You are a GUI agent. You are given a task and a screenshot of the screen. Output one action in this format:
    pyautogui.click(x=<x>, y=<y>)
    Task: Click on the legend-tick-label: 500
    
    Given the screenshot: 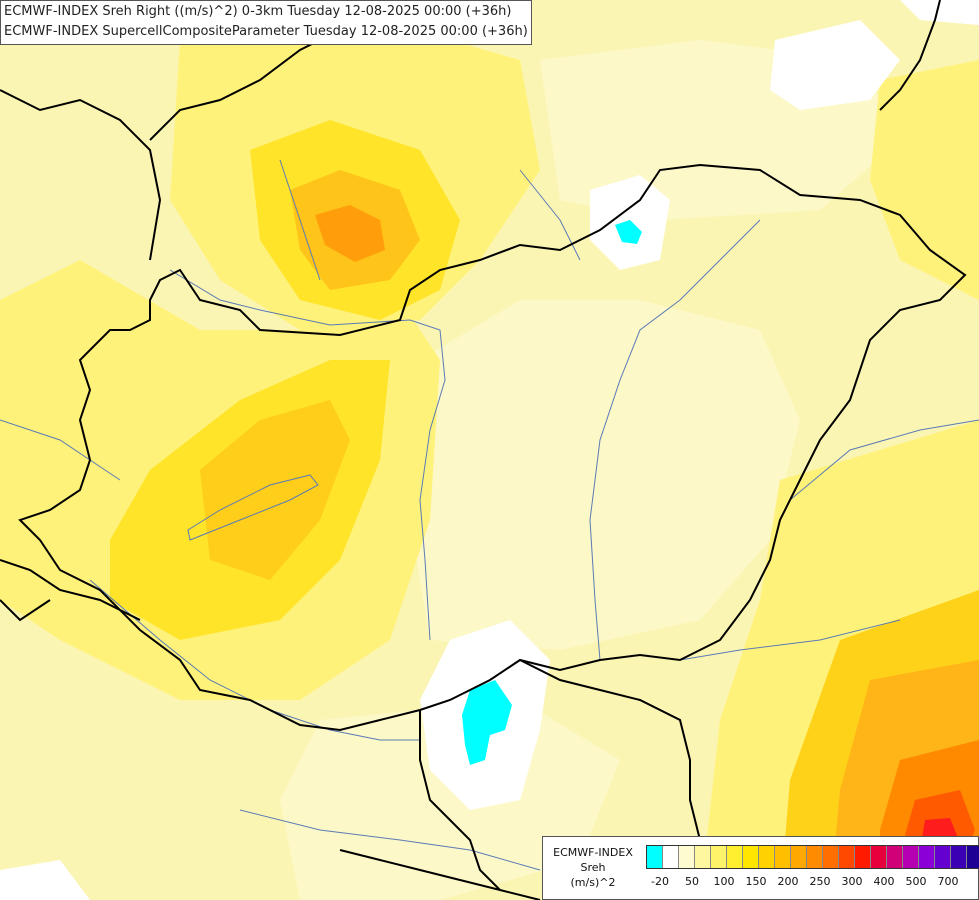 What is the action you would take?
    pyautogui.click(x=916, y=881)
    